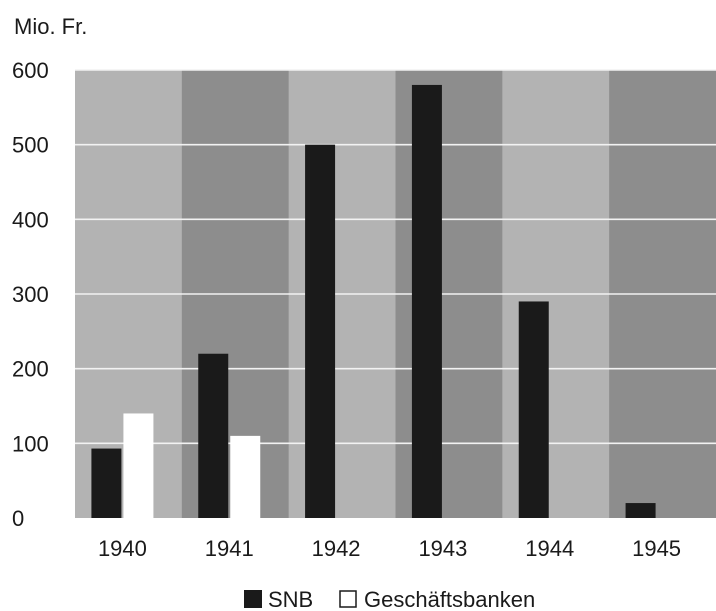 The height and width of the screenshot is (611, 716). Describe the element at coordinates (549, 548) in the screenshot. I see `x-tick-label-1944: 1944` at that location.